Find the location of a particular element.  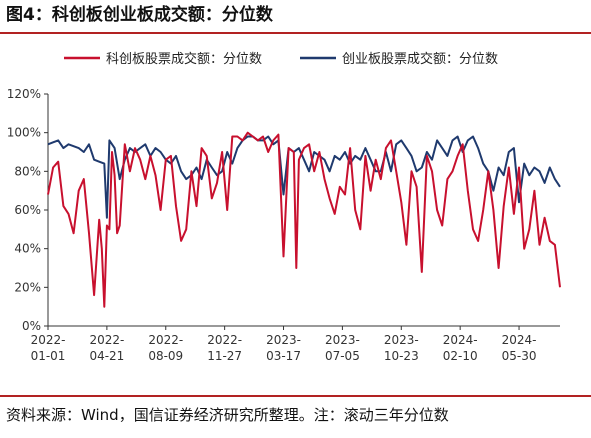

x-tick-label-date: 11-27 is located at coordinates (224, 356).